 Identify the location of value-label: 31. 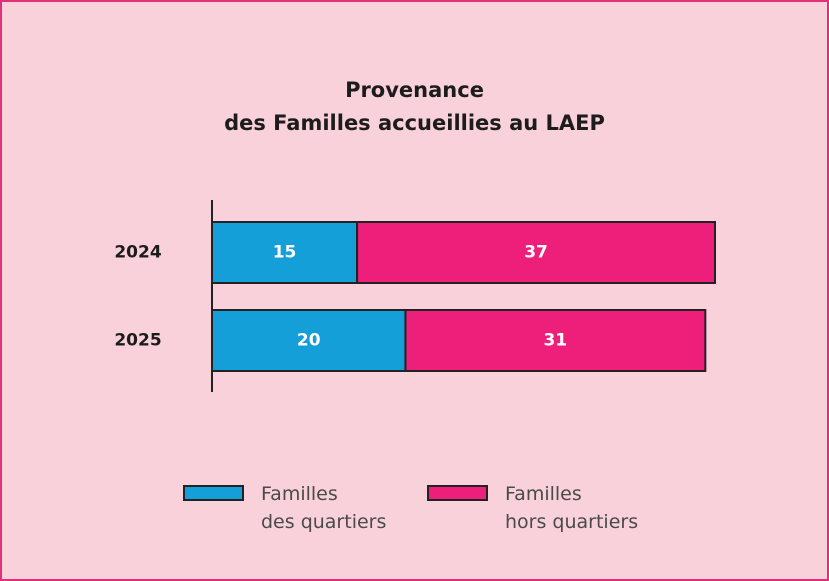
(556, 341).